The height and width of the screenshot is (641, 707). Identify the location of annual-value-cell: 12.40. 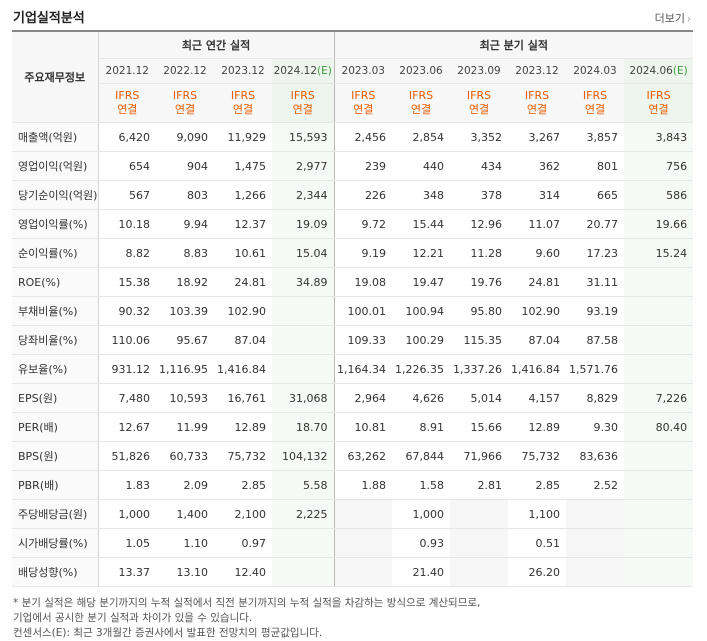
(243, 572).